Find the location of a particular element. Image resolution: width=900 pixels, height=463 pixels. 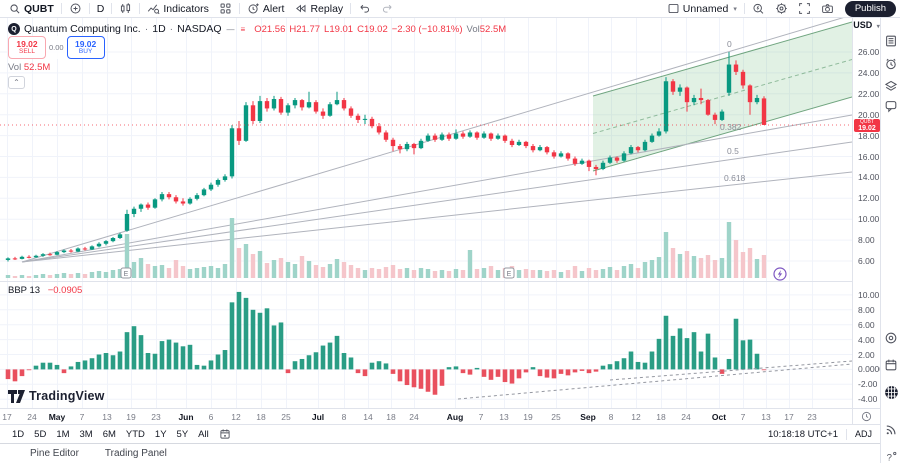

indicators-button: Indicators is located at coordinates (178, 9).